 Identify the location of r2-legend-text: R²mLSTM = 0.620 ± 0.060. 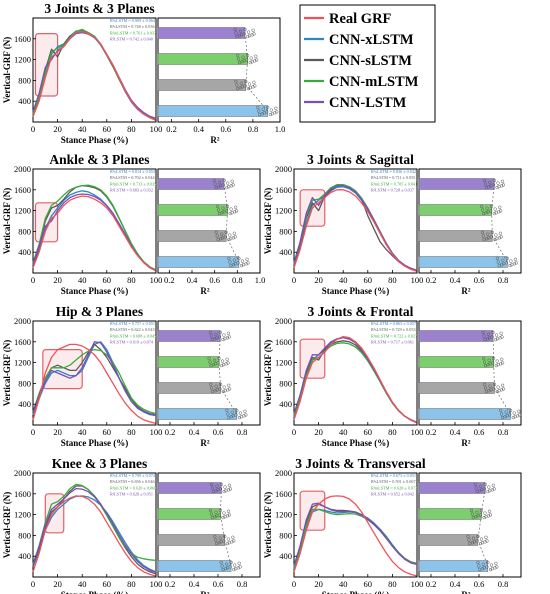
(133, 487).